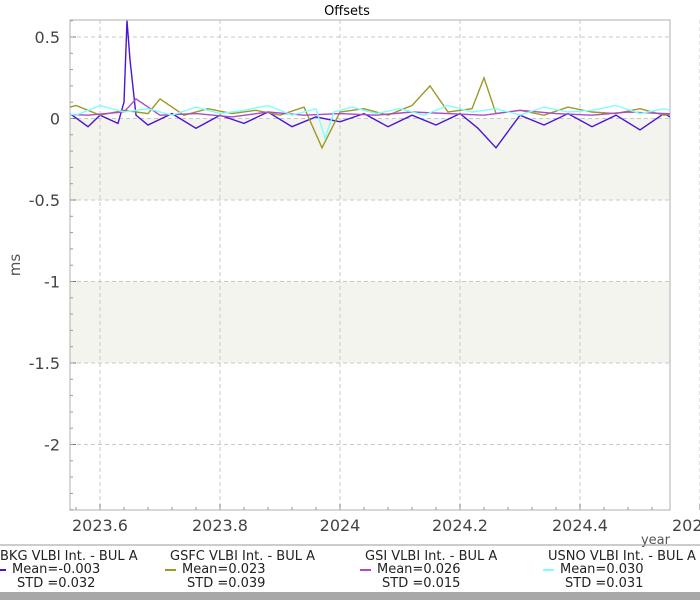  Describe the element at coordinates (69, 556) in the screenshot. I see `legend-name: BKG VLBI Int. - BUL A` at that location.